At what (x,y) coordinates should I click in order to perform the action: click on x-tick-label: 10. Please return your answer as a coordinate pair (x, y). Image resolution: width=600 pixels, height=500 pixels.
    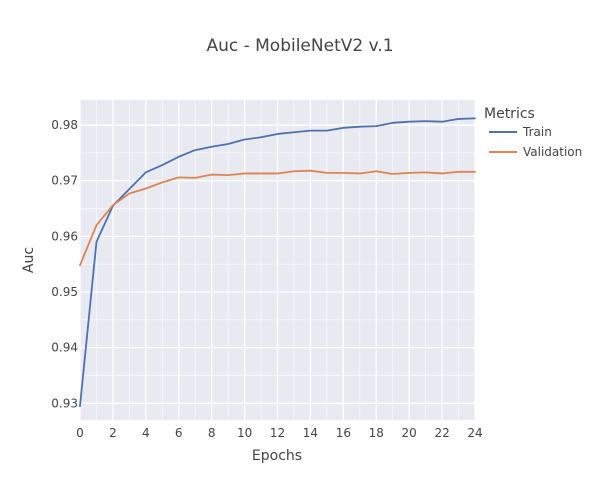
    Looking at the image, I should click on (244, 433).